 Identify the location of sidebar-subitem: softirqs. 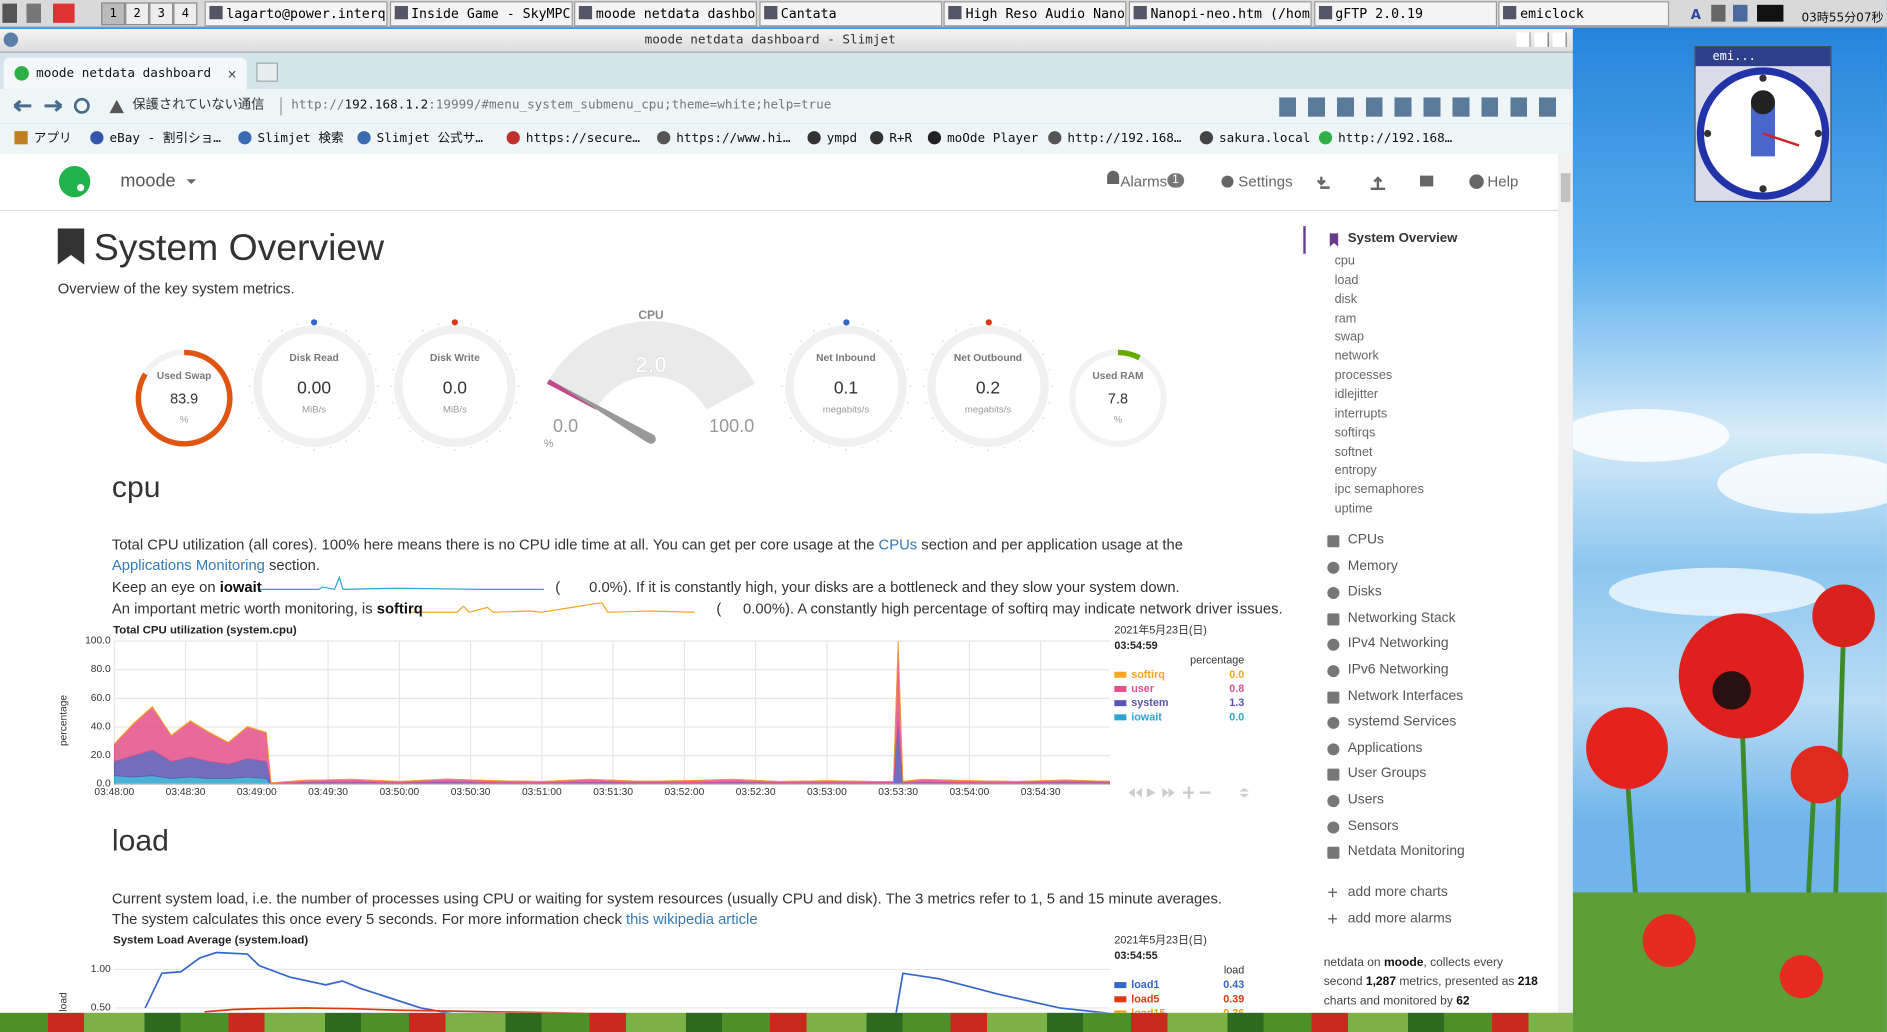
(1355, 432).